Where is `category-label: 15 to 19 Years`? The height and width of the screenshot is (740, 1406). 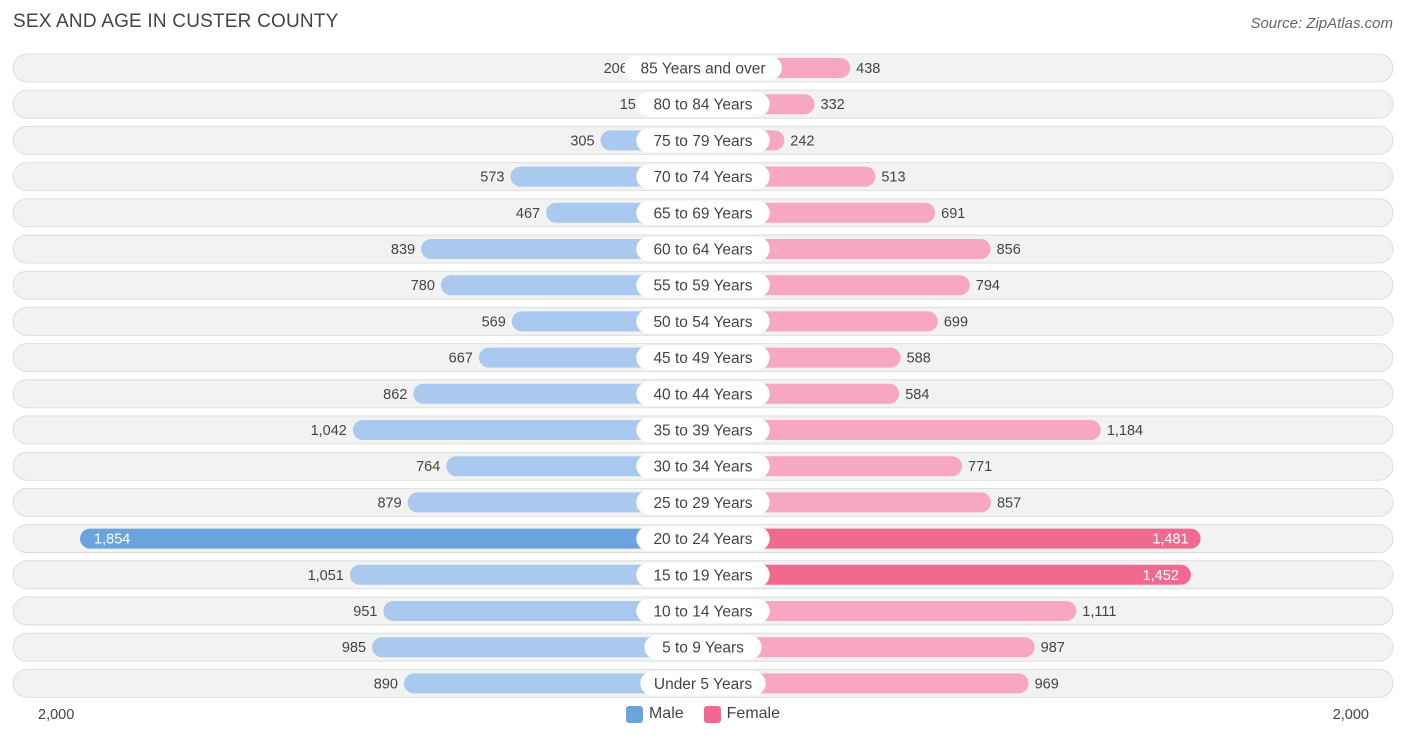
category-label: 15 to 19 Years is located at coordinates (702, 575).